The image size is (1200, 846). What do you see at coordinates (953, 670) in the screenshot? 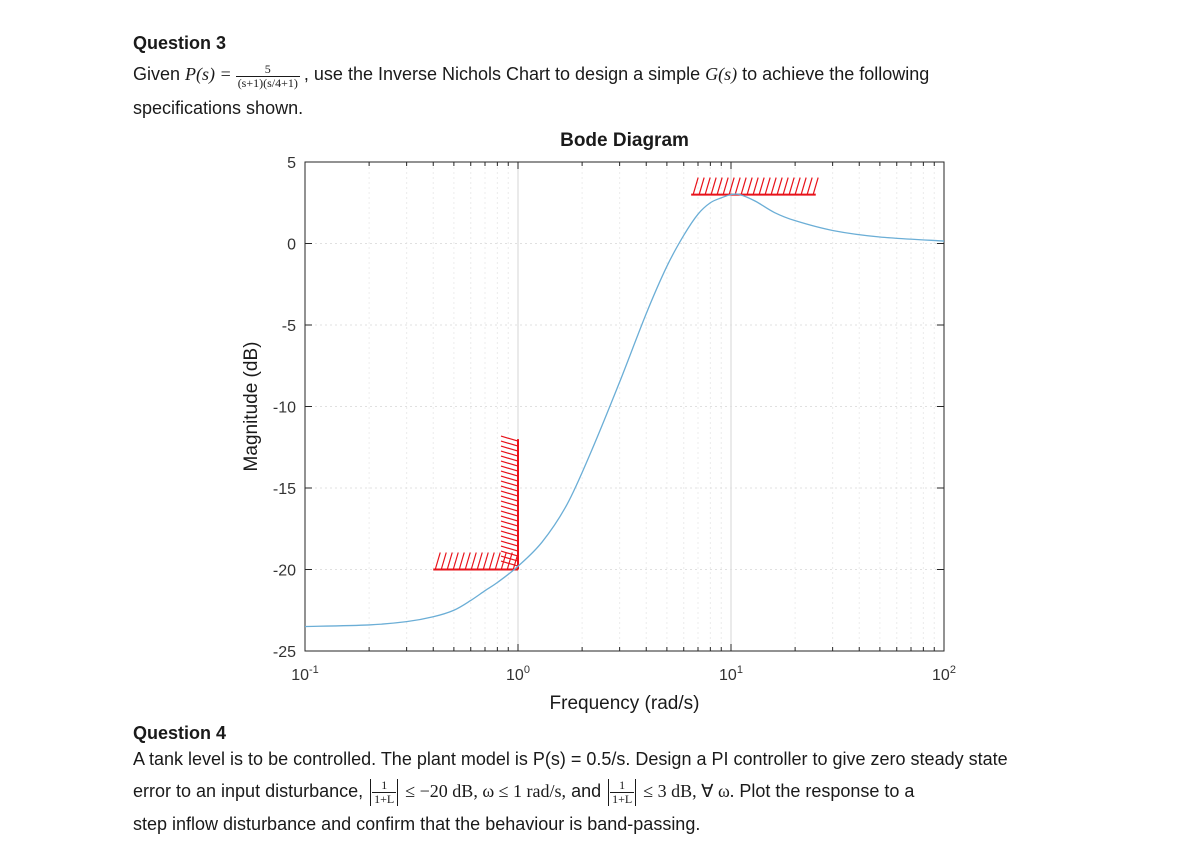
I see `x-tick-label-exponent: 2` at bounding box center [953, 670].